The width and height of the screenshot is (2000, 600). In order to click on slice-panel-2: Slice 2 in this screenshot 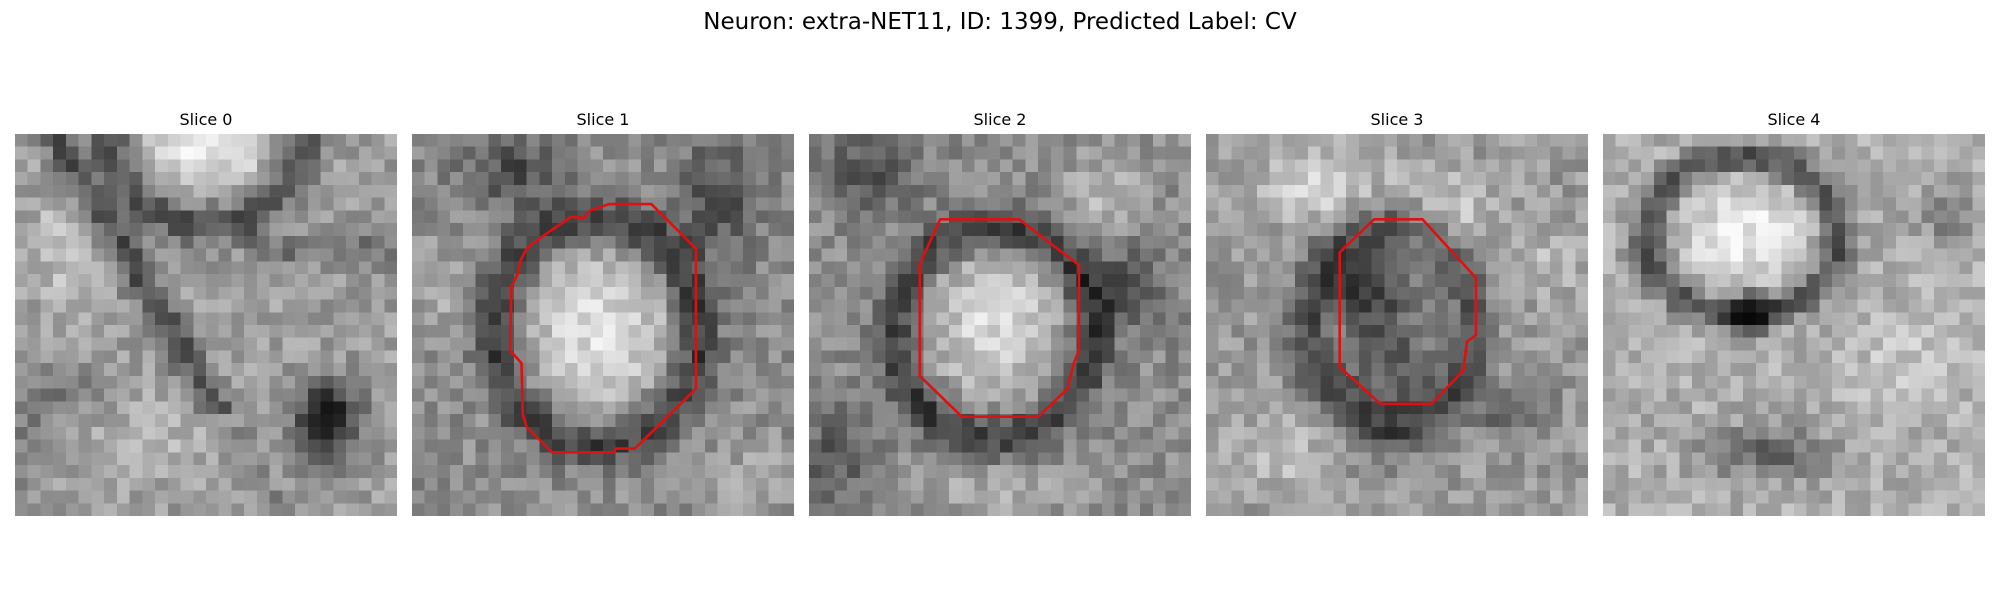, I will do `click(1000, 313)`.